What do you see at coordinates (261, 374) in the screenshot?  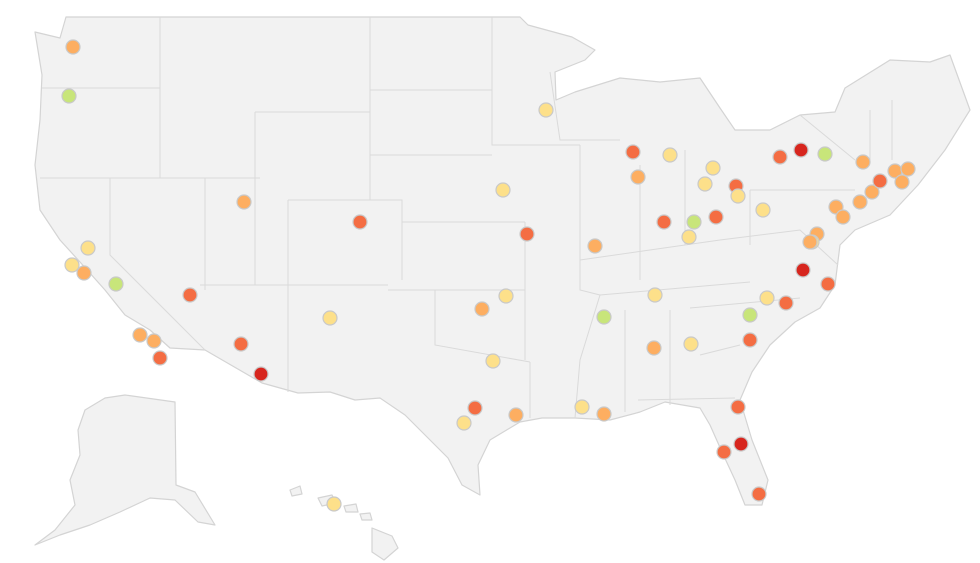 I see `marker-tucson` at bounding box center [261, 374].